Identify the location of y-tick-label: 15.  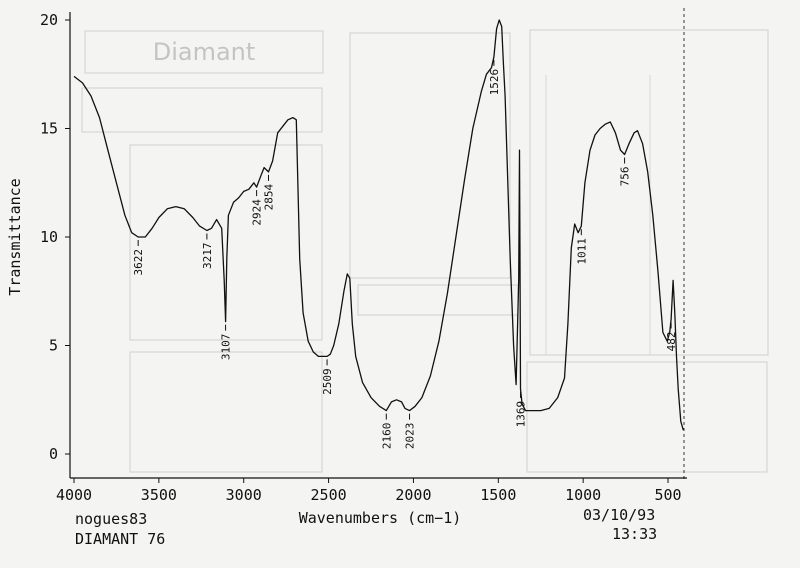
(49, 129).